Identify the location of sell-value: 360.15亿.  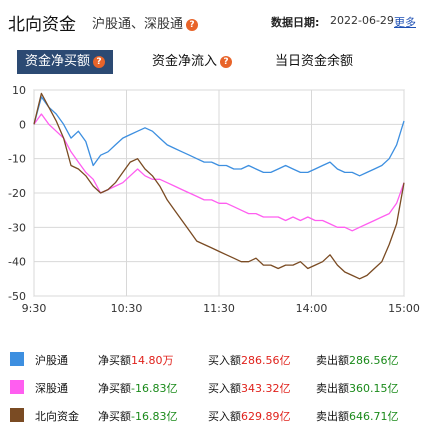
(374, 388).